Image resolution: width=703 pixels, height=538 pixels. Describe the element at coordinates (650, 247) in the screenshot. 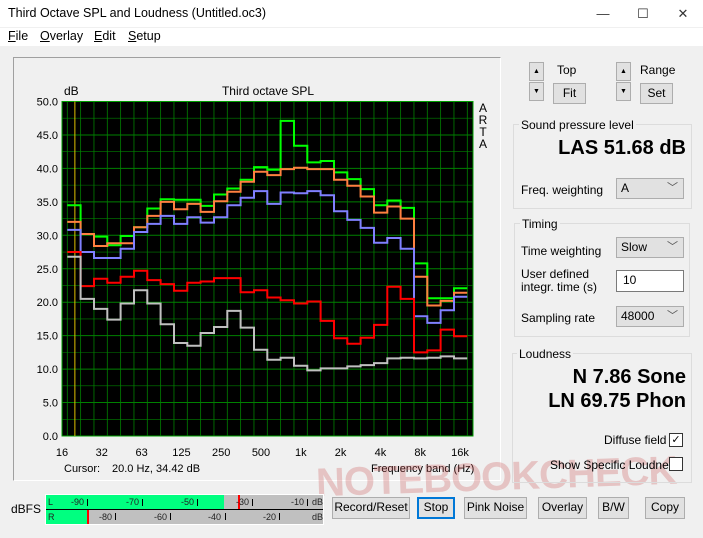

I see `time-weighting-select: Slow ﹀` at that location.